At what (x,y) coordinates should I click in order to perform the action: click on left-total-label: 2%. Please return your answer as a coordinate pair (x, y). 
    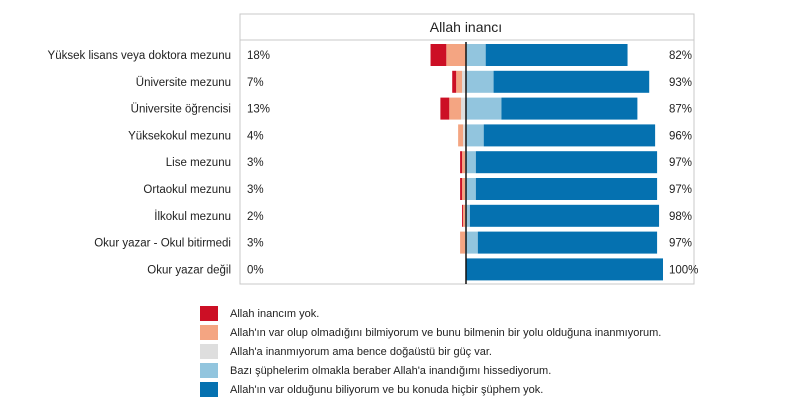
    Looking at the image, I should click on (255, 217).